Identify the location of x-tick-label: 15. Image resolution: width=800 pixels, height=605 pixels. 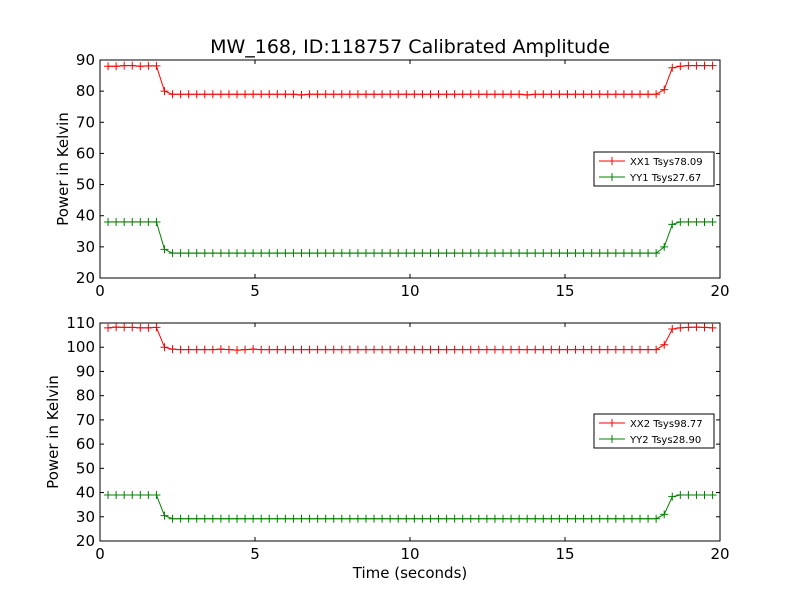
(564, 291).